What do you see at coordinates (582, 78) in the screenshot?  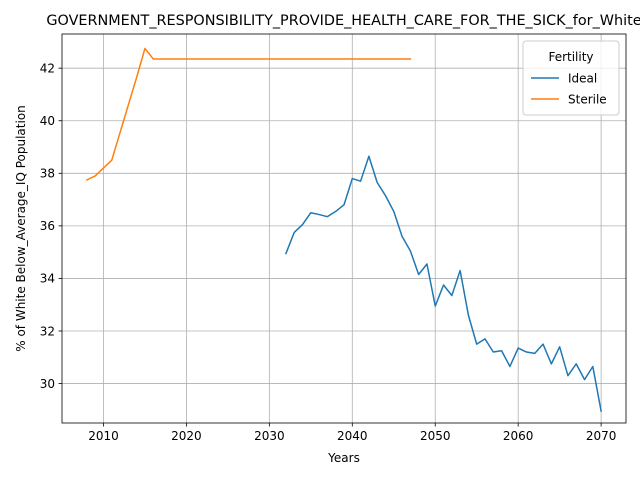 I see `legend-label-ideal: Ideal` at bounding box center [582, 78].